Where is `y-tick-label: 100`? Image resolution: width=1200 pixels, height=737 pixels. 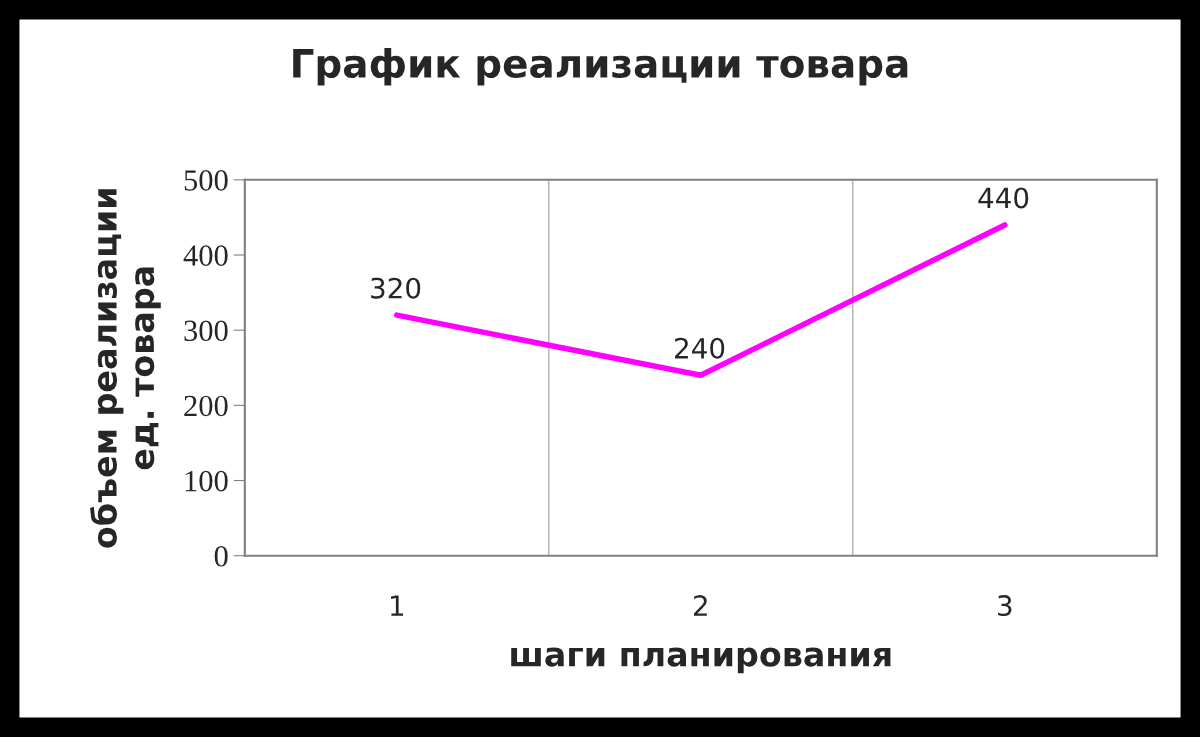 y-tick-label: 100 is located at coordinates (206, 481).